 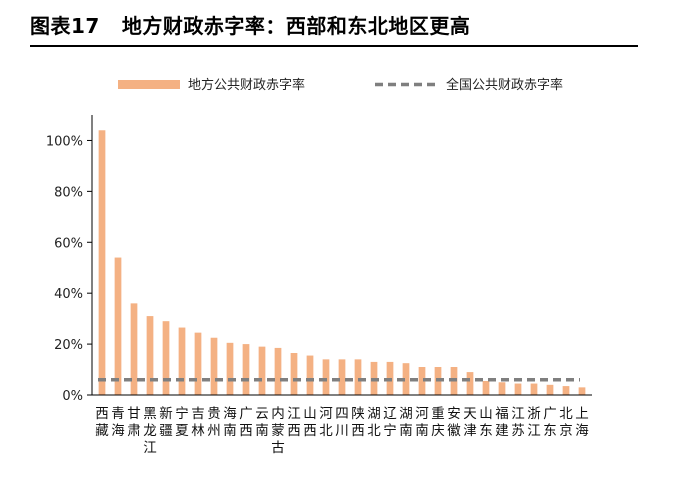 I want to click on x-tick-label: 浙江, so click(x=534, y=422).